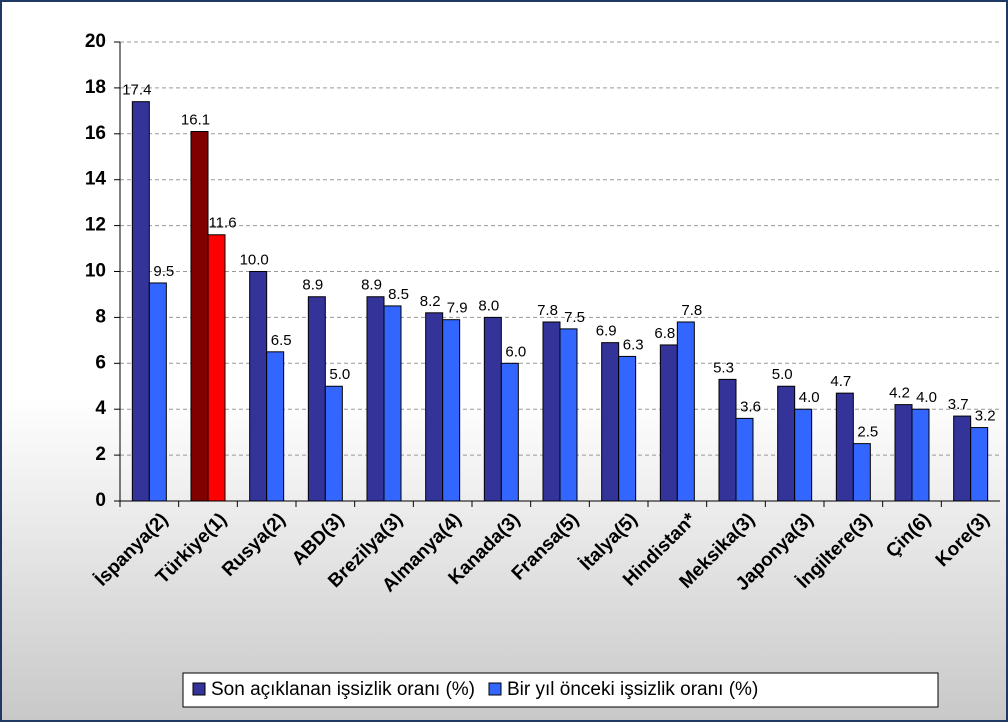 The width and height of the screenshot is (1008, 722). What do you see at coordinates (430, 301) in the screenshot?
I see `value-label: 8.2` at bounding box center [430, 301].